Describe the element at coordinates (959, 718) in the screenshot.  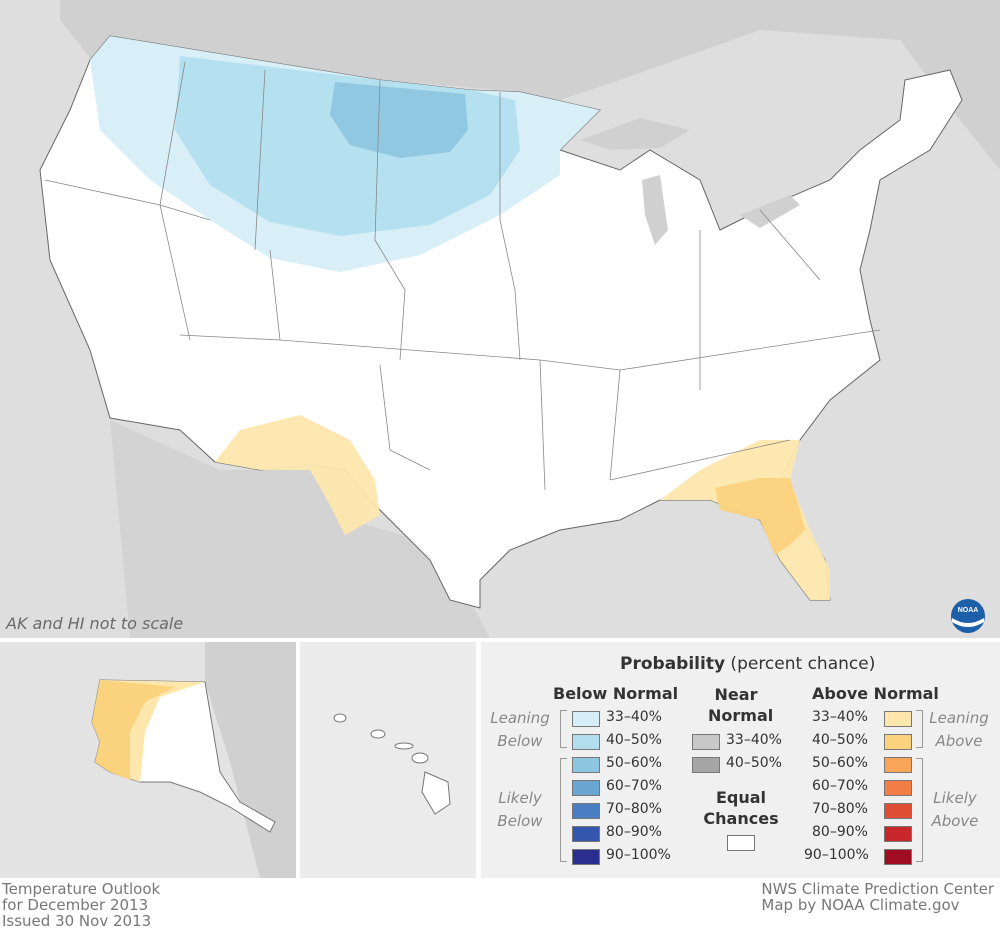
I see `leaning-above-line-1: Leaning` at that location.